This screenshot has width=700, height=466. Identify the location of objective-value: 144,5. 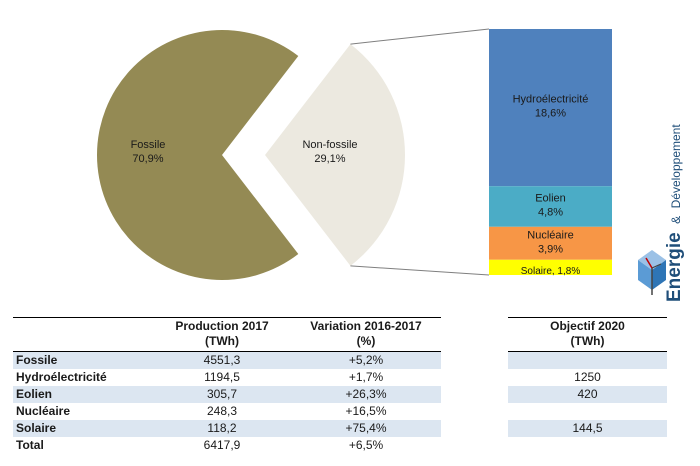
(587, 428).